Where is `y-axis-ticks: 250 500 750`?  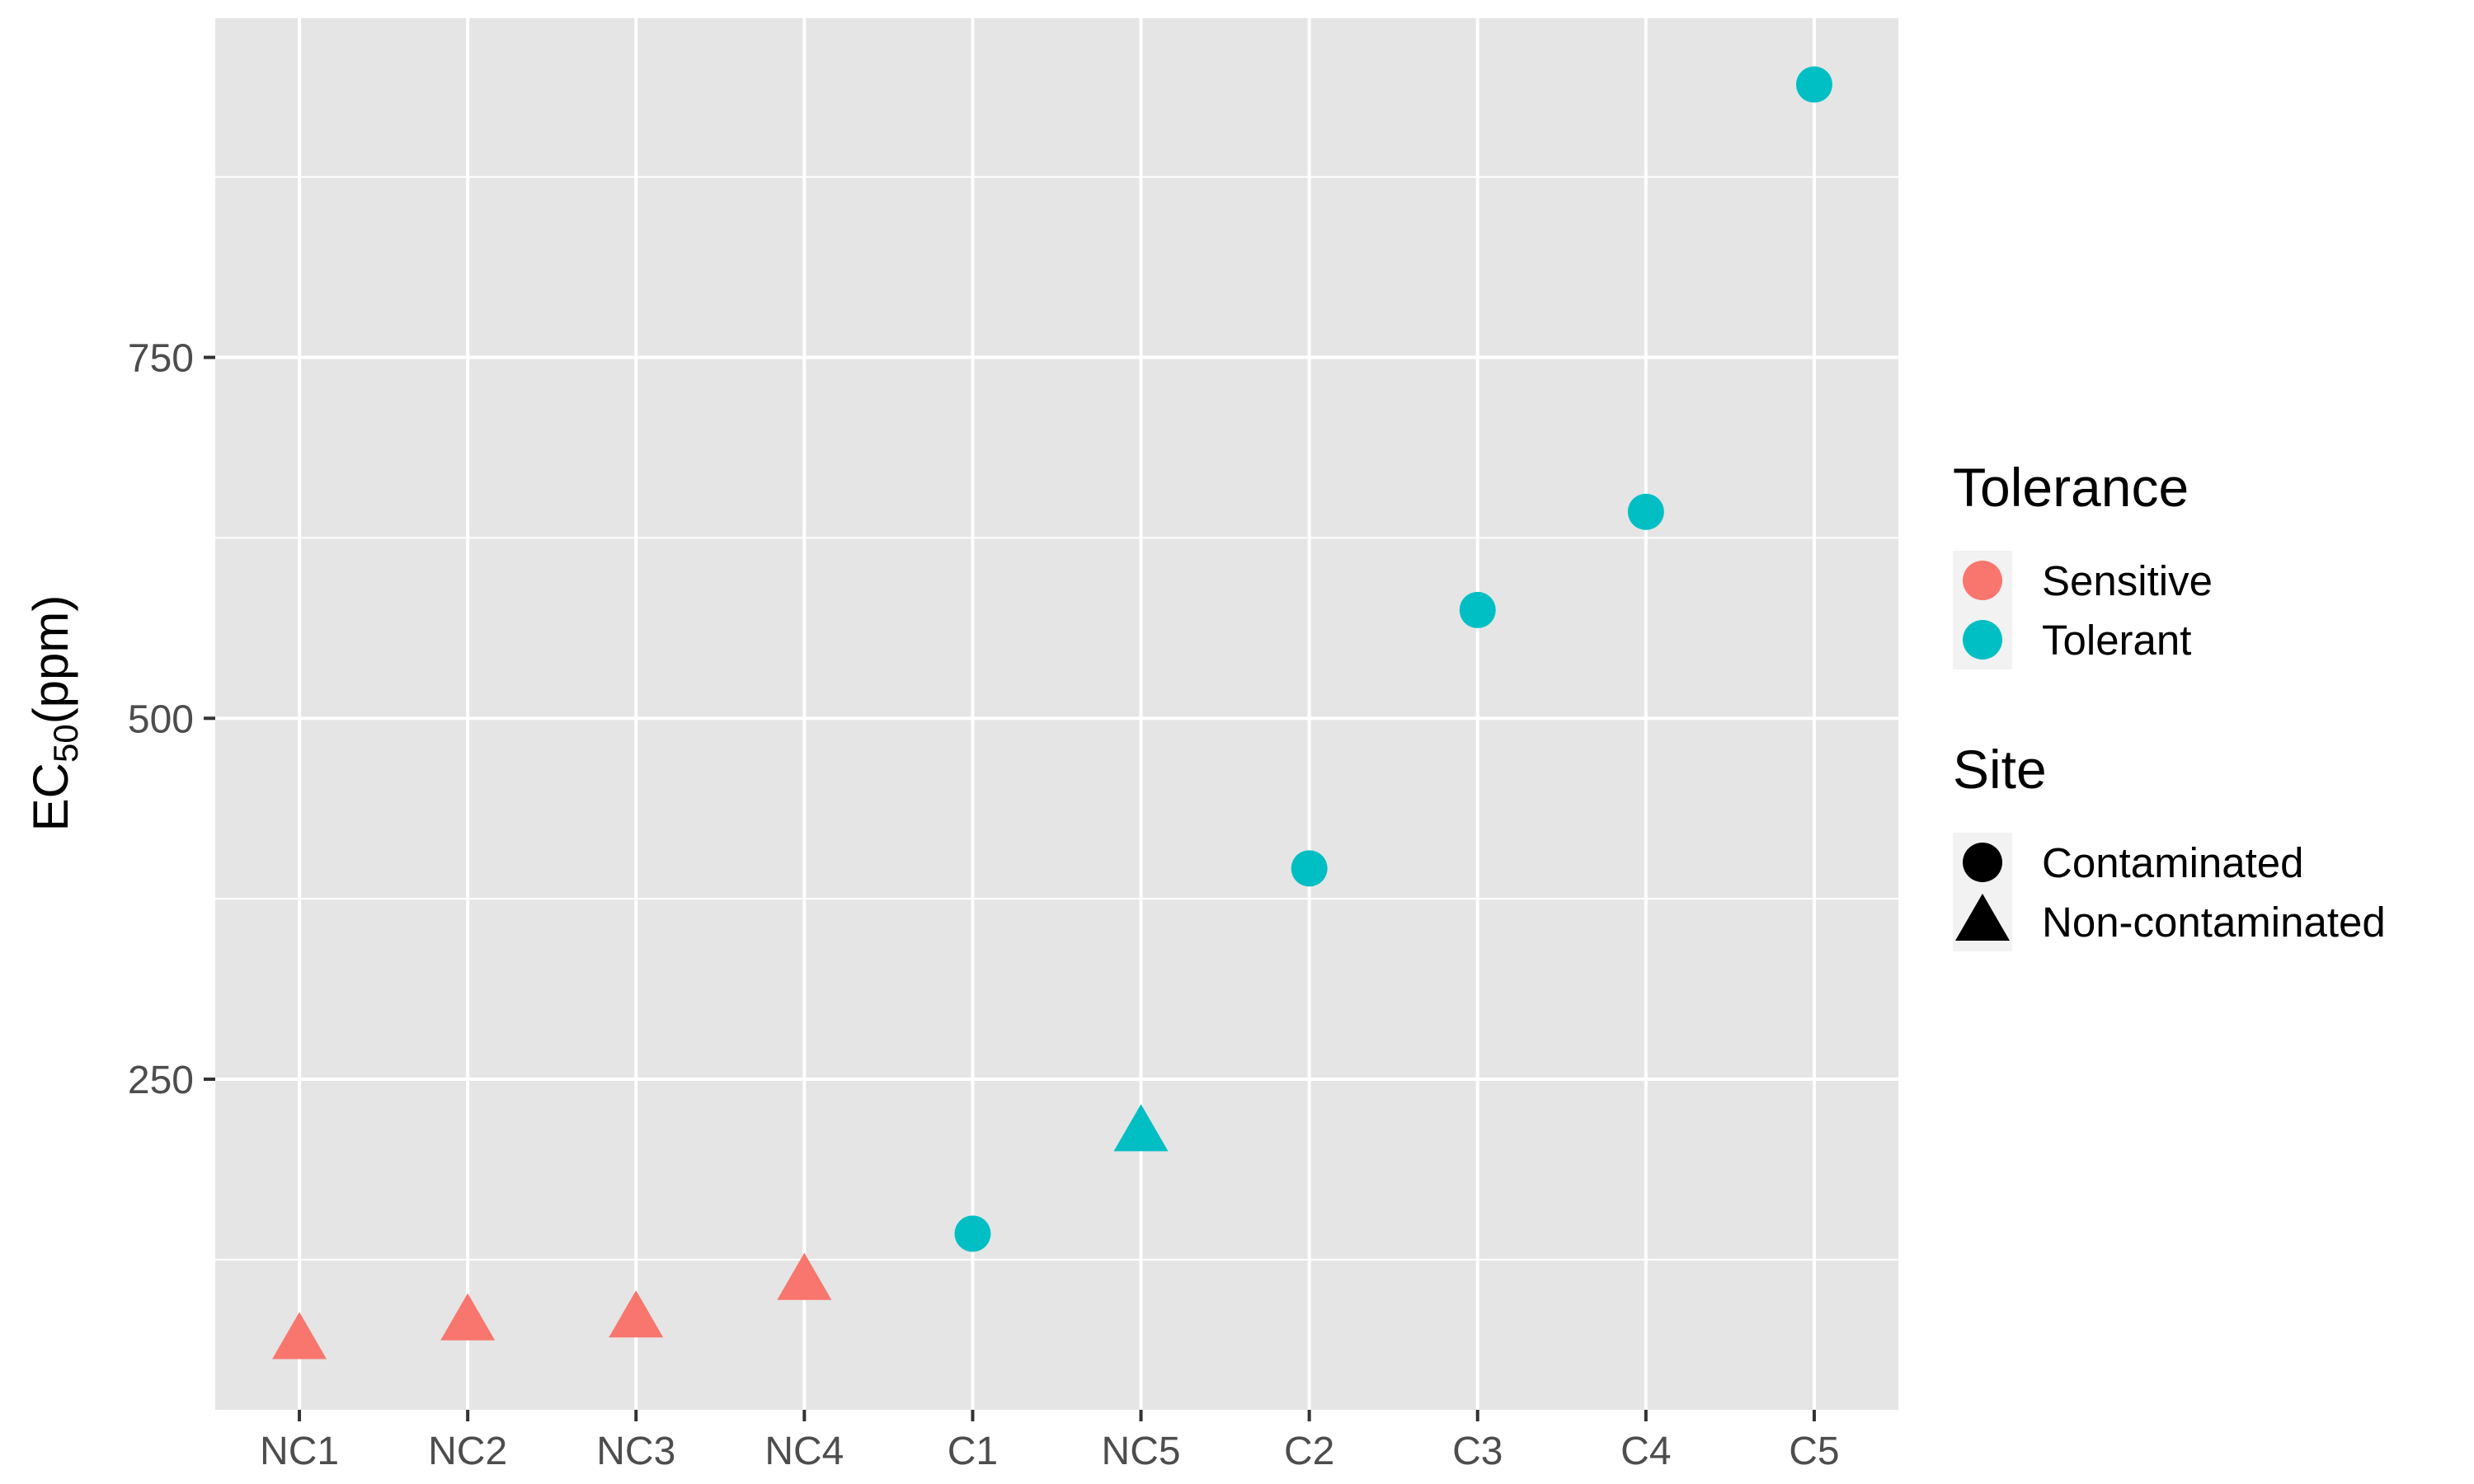 y-axis-ticks: 250 500 750 is located at coordinates (171, 719).